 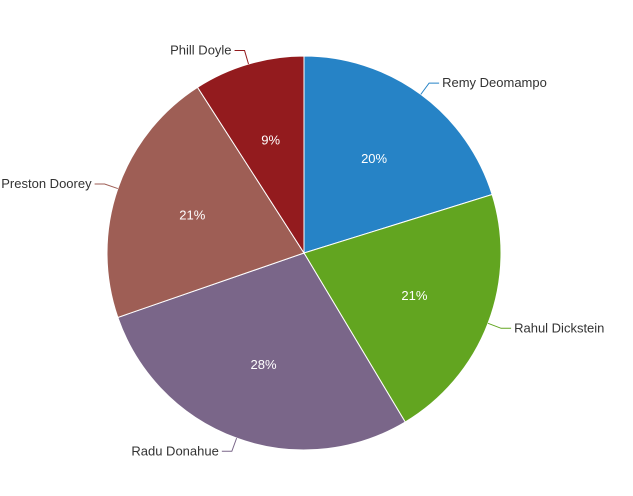 I want to click on connector-line-remy-deomampo, so click(x=430, y=88).